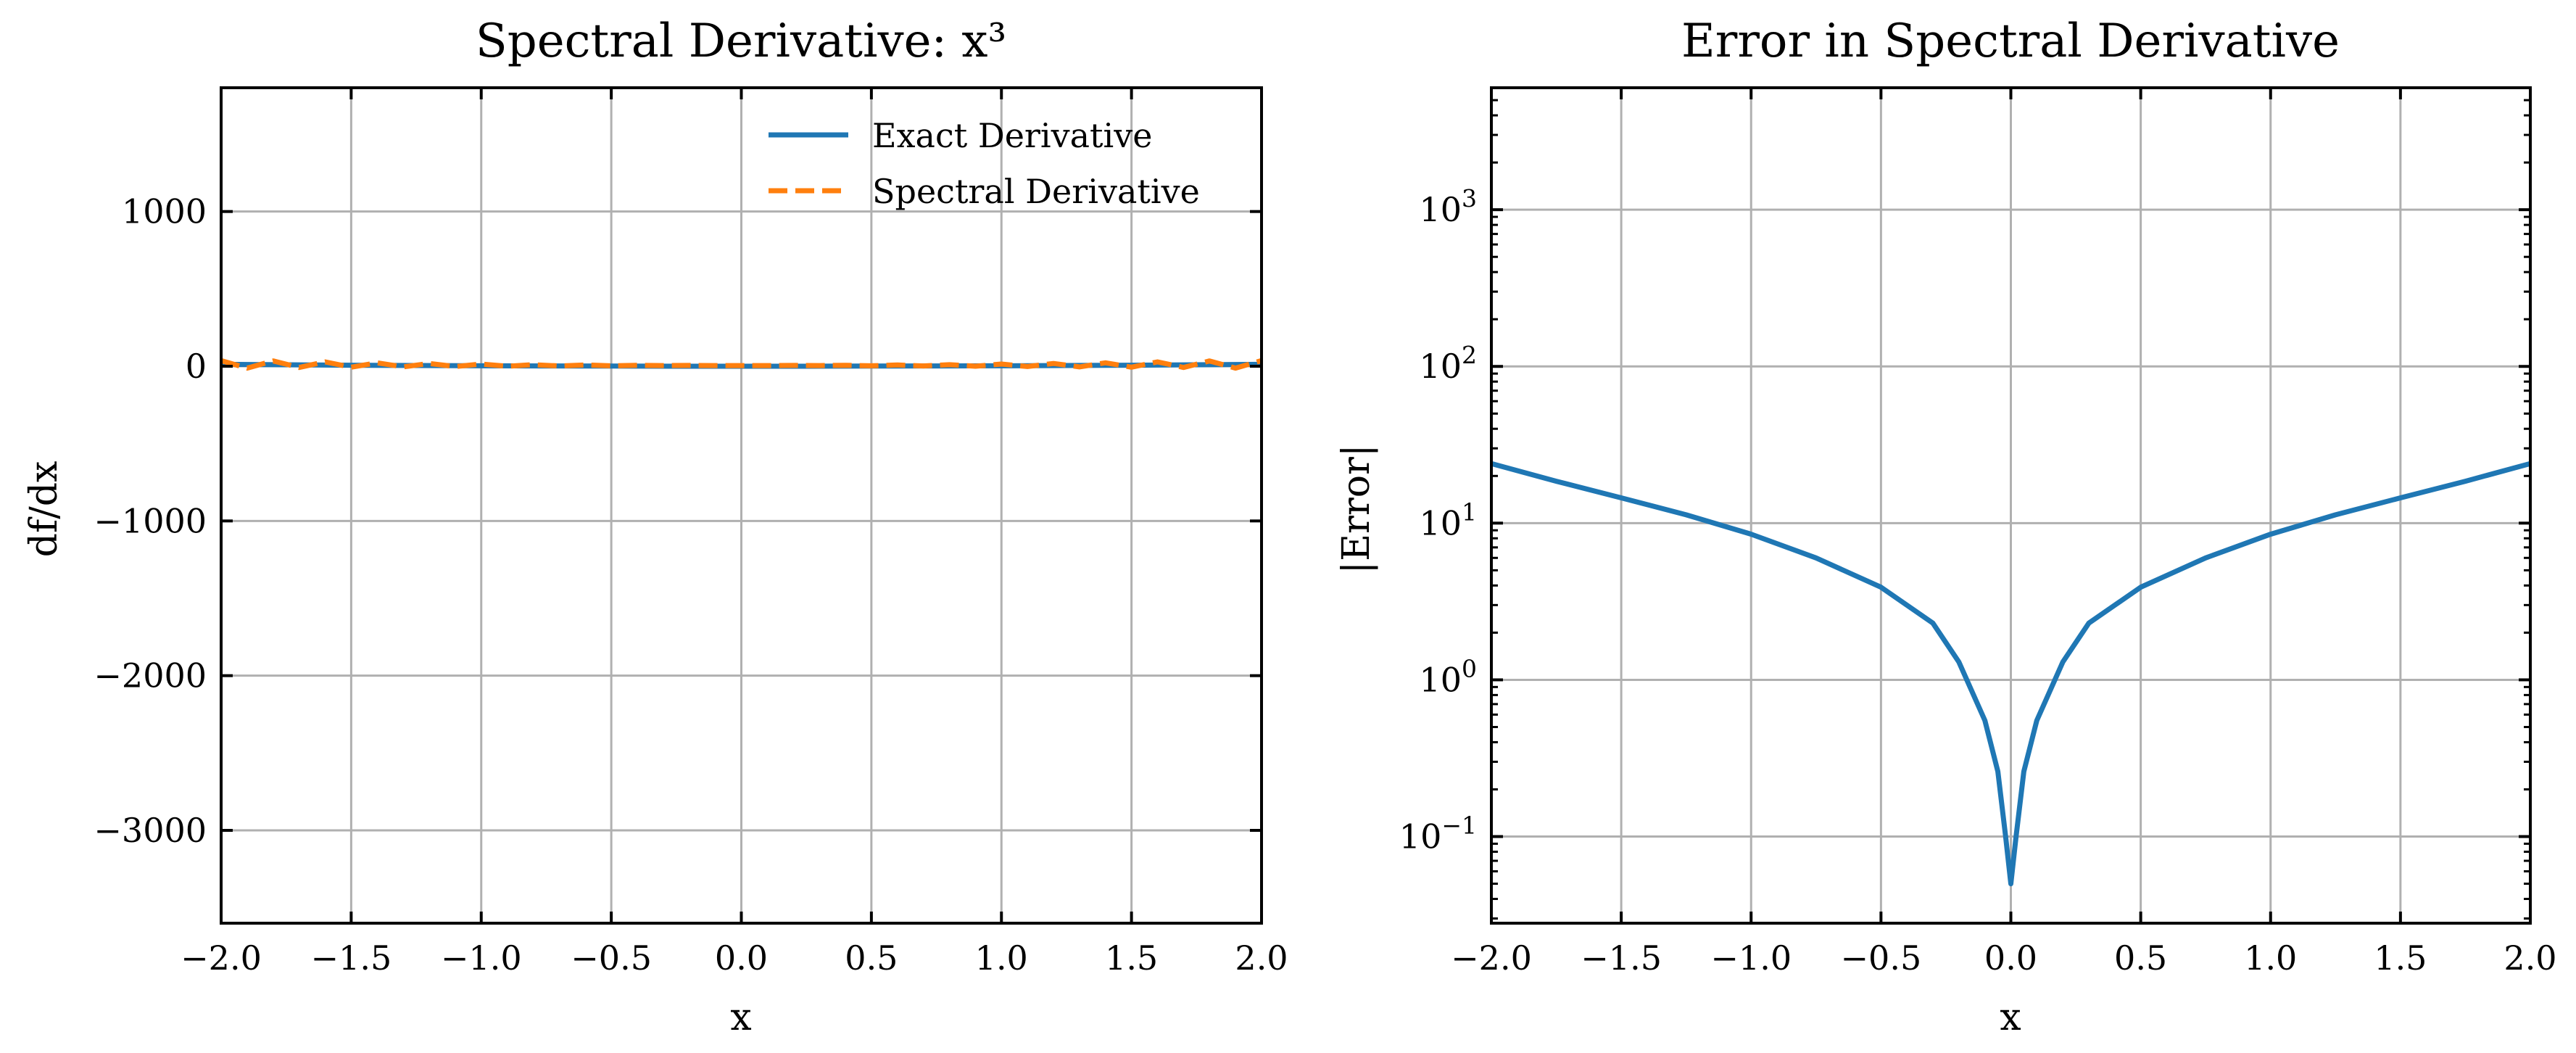 Image resolution: width=2576 pixels, height=1053 pixels. I want to click on y-tick-label: 0, so click(197, 366).